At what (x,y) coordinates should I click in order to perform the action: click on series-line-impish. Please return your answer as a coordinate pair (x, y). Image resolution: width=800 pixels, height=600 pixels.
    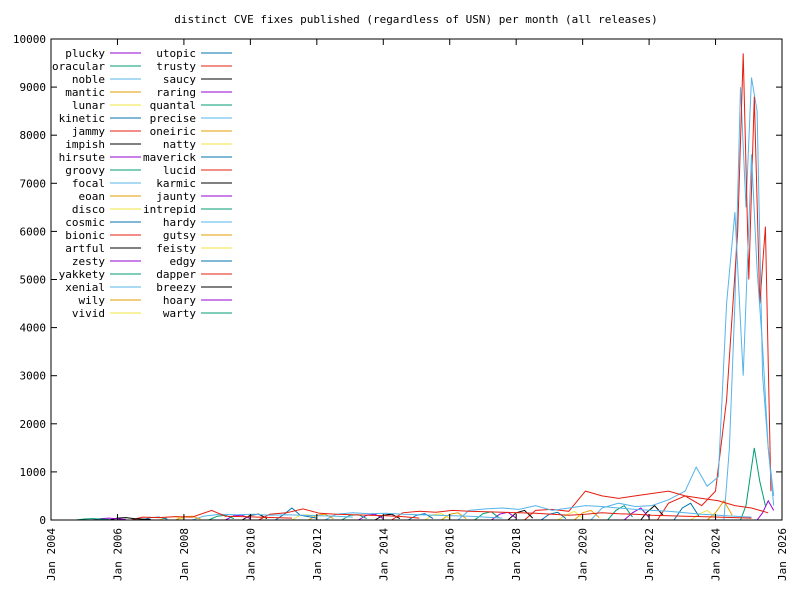
    Looking at the image, I should click on (652, 512).